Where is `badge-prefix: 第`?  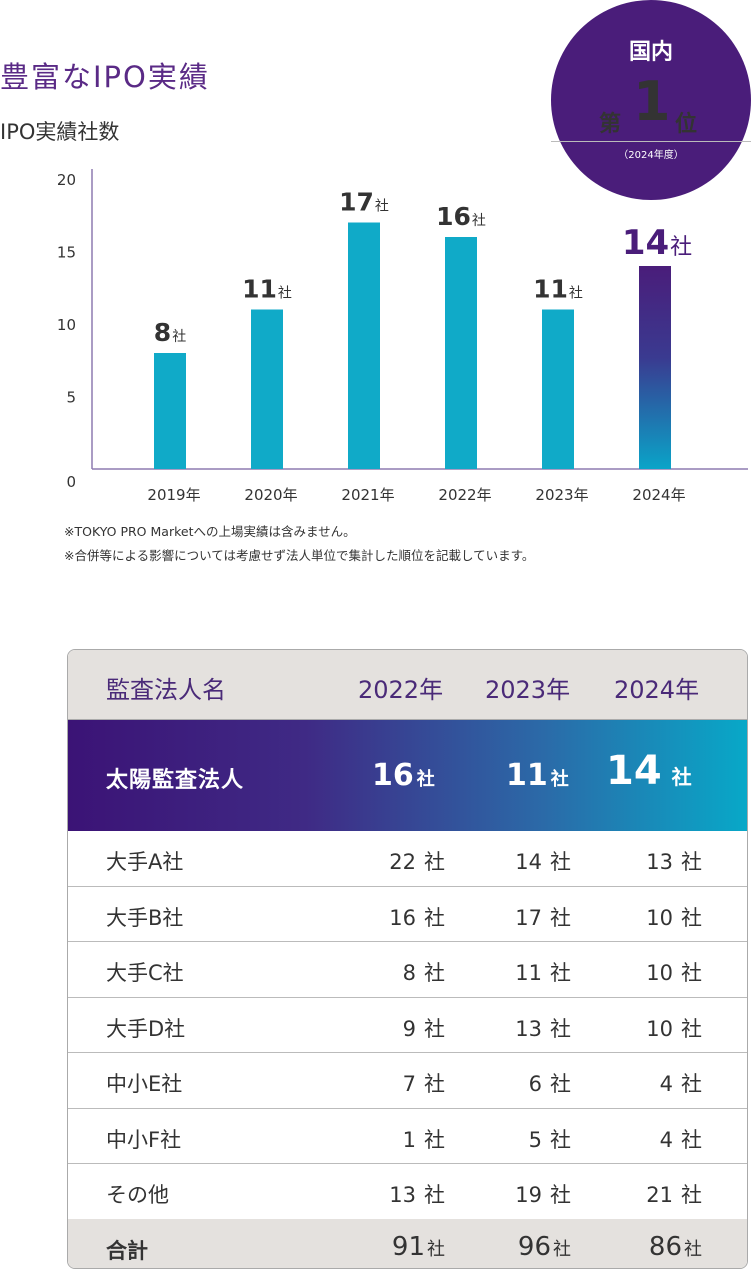
badge-prefix: 第 is located at coordinates (610, 124).